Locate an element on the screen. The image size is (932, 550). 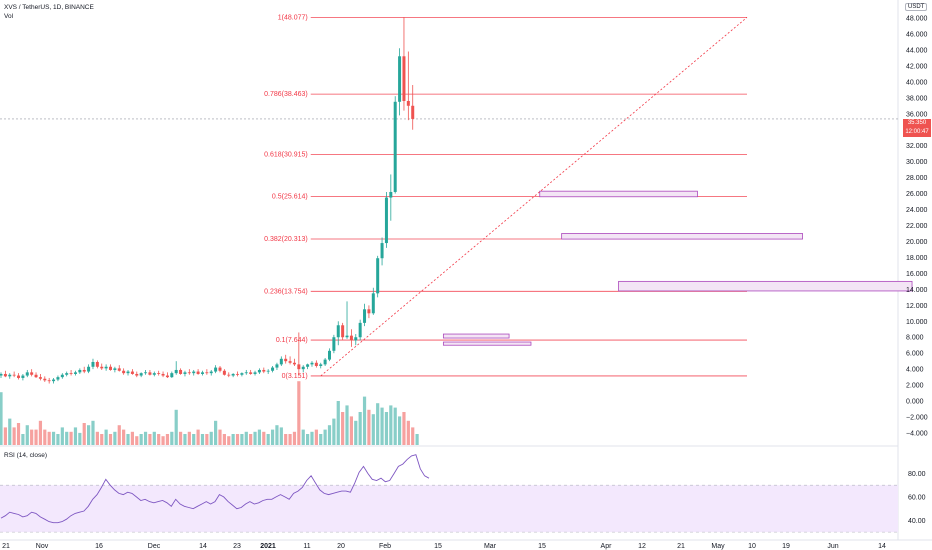
time-tick-label: 14 is located at coordinates (203, 546).